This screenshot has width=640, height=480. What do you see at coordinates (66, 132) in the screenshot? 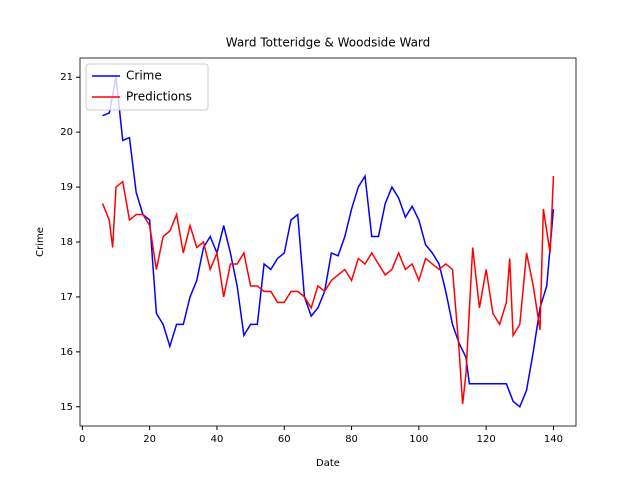
I see `y-tick-label: 20` at bounding box center [66, 132].